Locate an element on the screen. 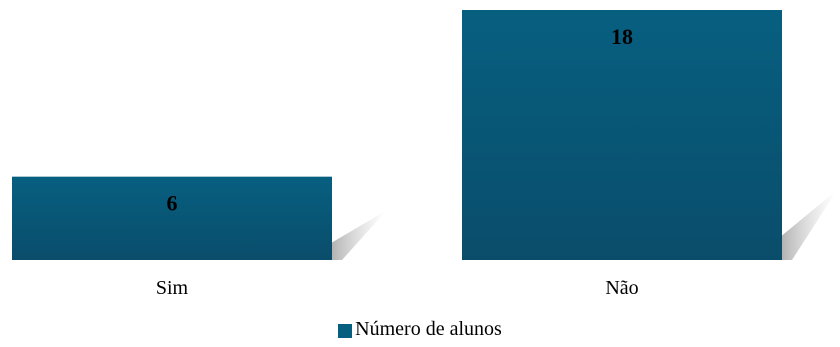  category-tick-labels: Sim Não is located at coordinates (397, 288).